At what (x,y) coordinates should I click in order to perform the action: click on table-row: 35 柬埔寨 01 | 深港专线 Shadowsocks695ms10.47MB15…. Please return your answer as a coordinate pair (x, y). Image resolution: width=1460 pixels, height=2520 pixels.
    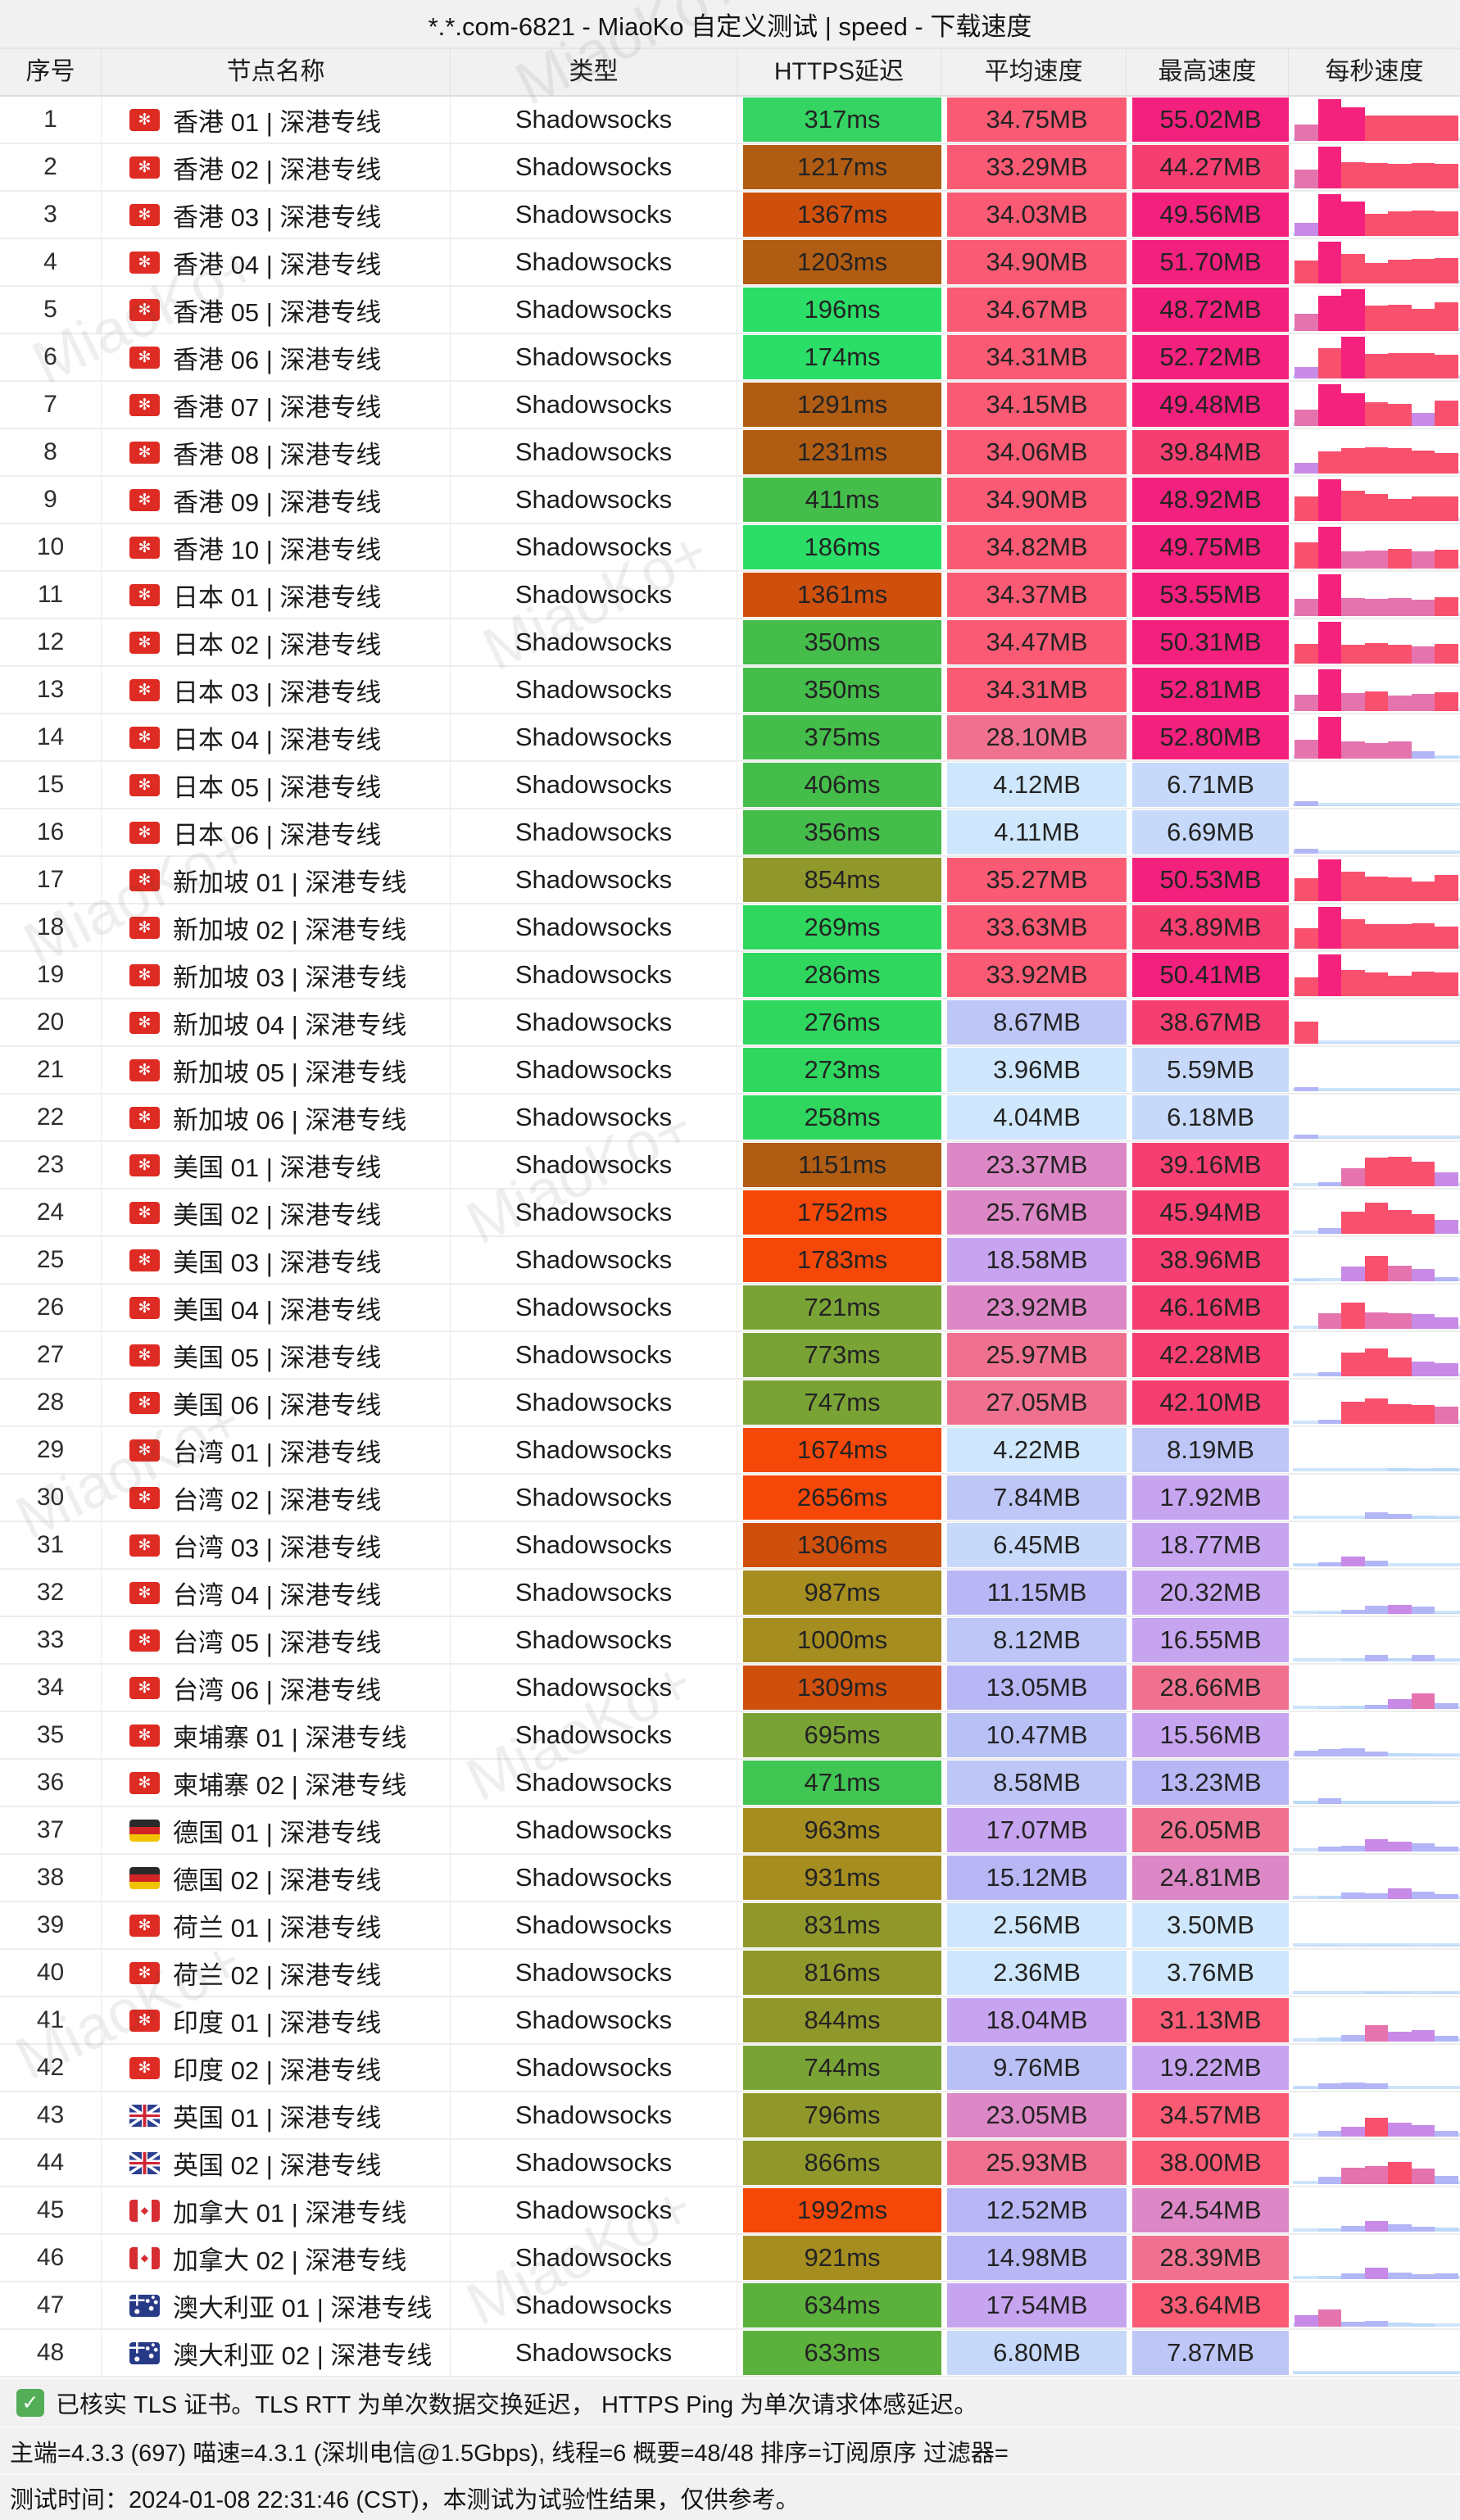
    Looking at the image, I should click on (730, 1736).